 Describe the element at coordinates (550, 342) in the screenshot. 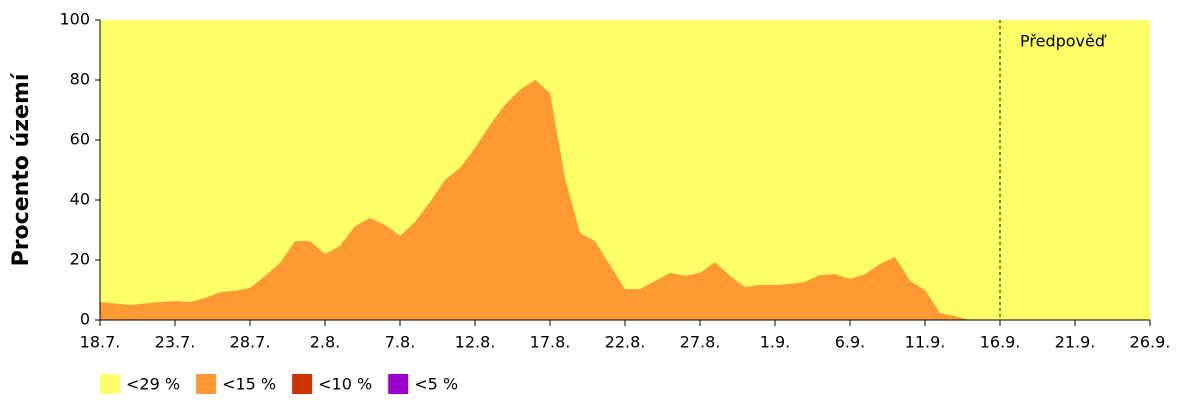

I see `x-tick-label: 17.8.` at that location.